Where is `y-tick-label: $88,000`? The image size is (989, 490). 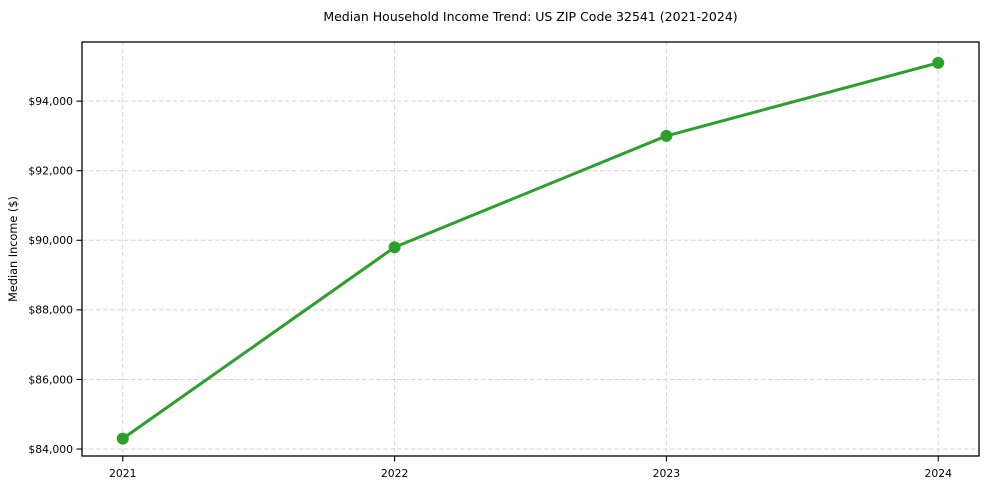 y-tick-label: $88,000 is located at coordinates (50, 310).